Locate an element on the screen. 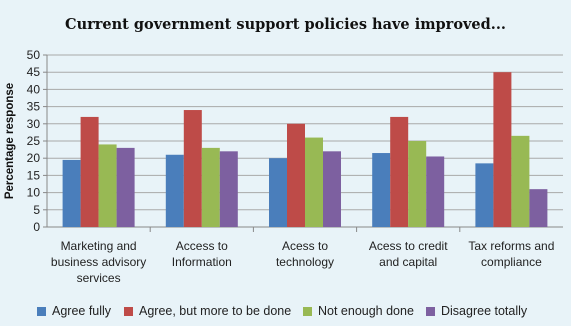 Image resolution: width=571 pixels, height=326 pixels. y-tick-label: 40 is located at coordinates (34, 89).